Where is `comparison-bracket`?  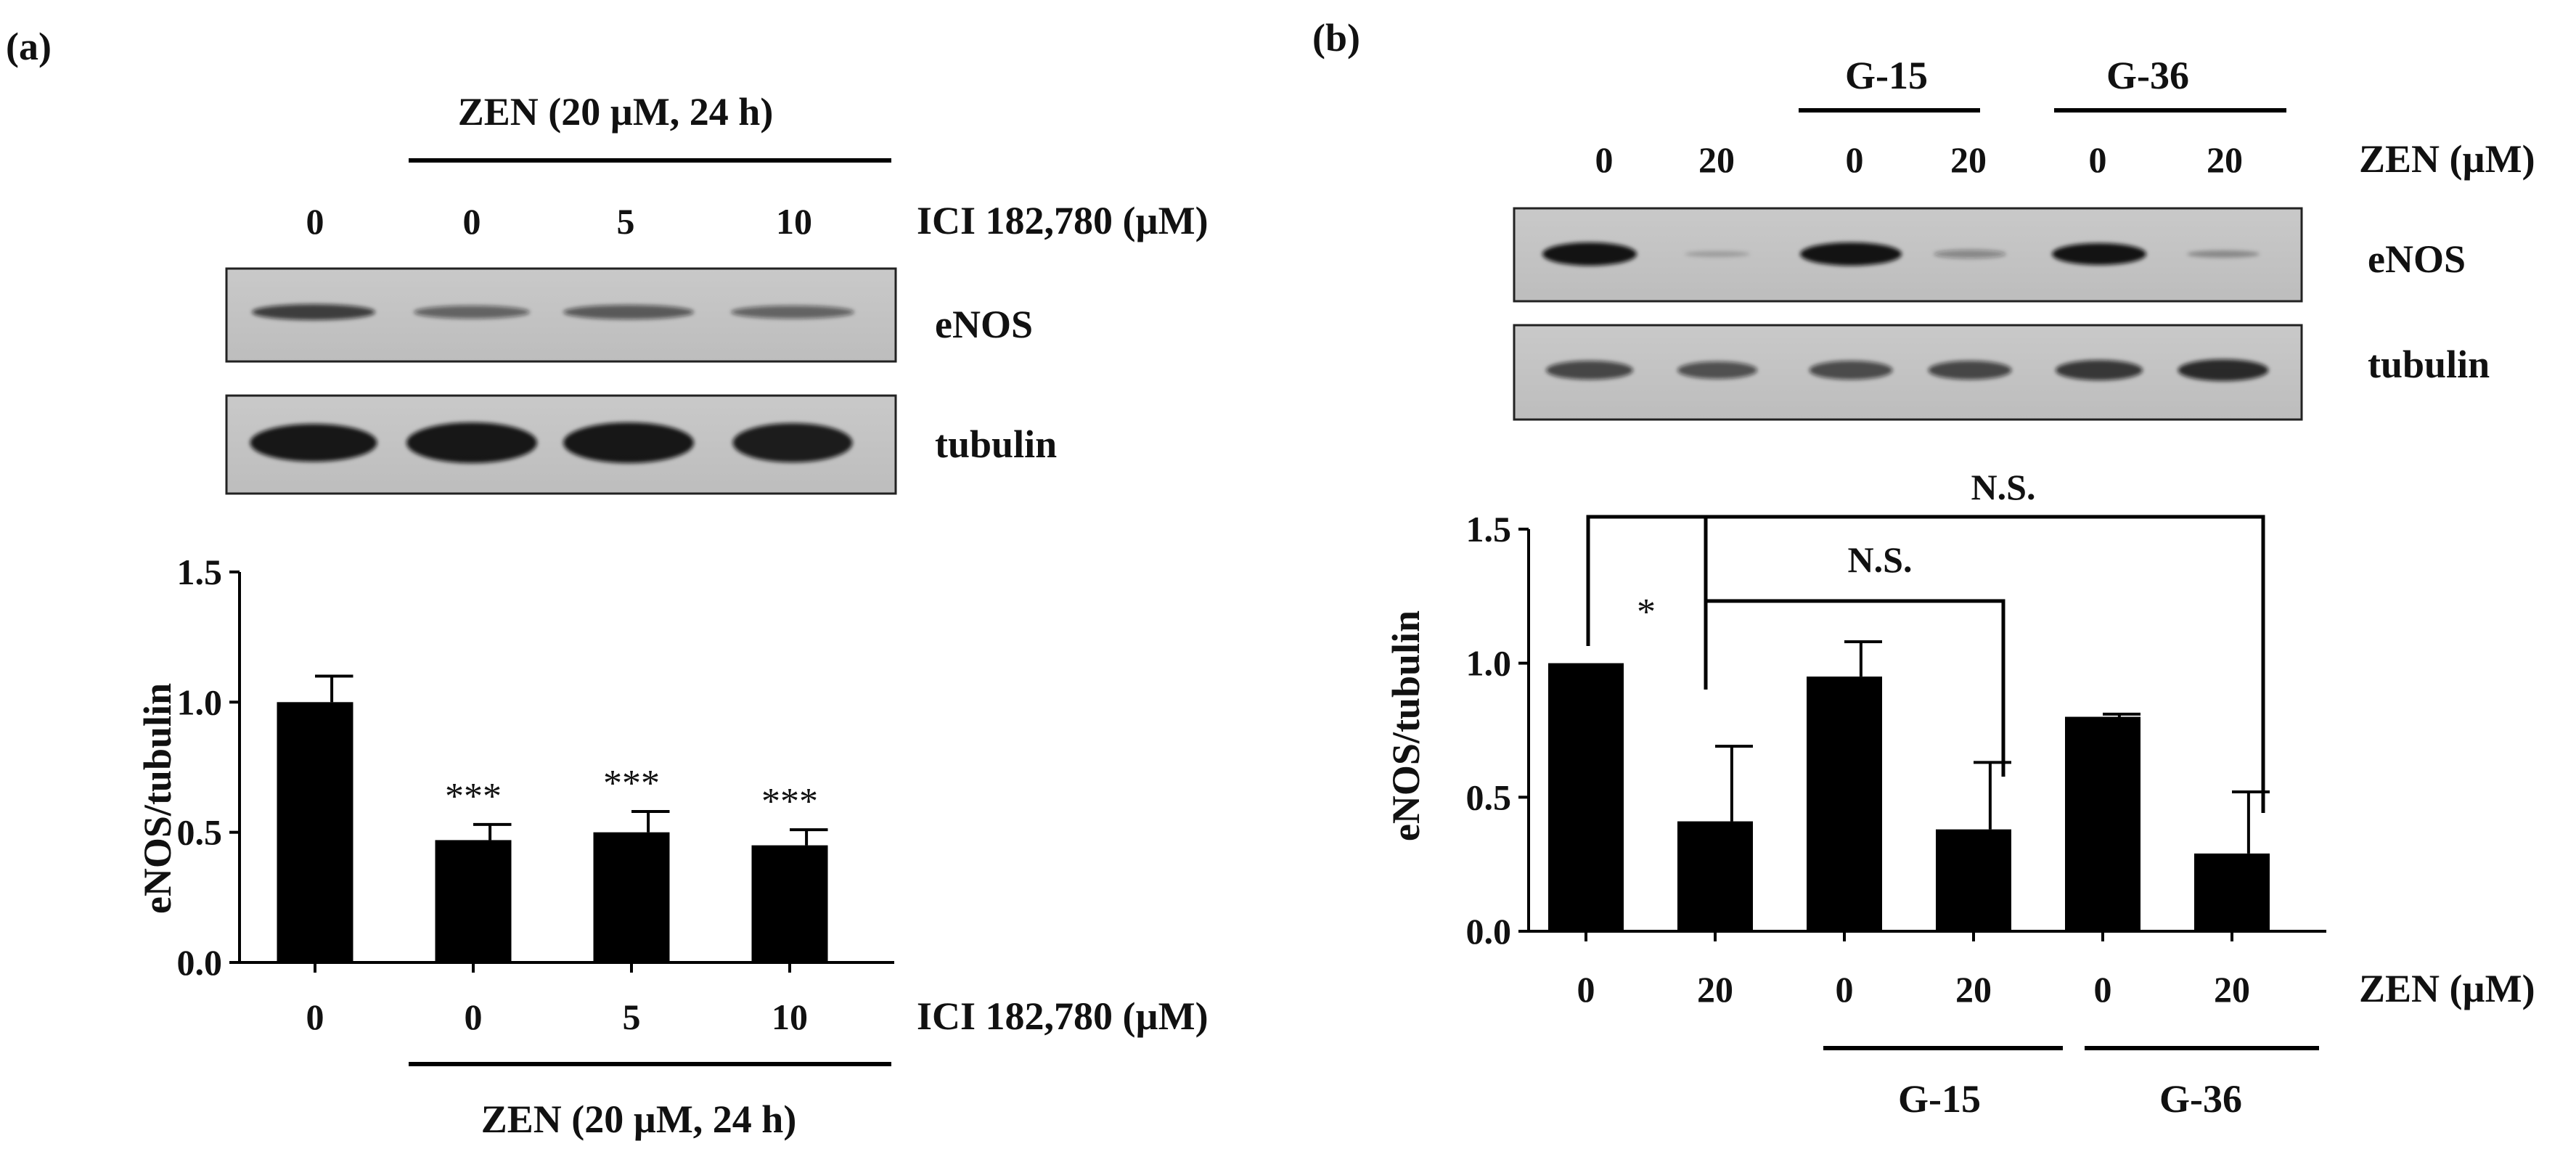 comparison-bracket is located at coordinates (1985, 664).